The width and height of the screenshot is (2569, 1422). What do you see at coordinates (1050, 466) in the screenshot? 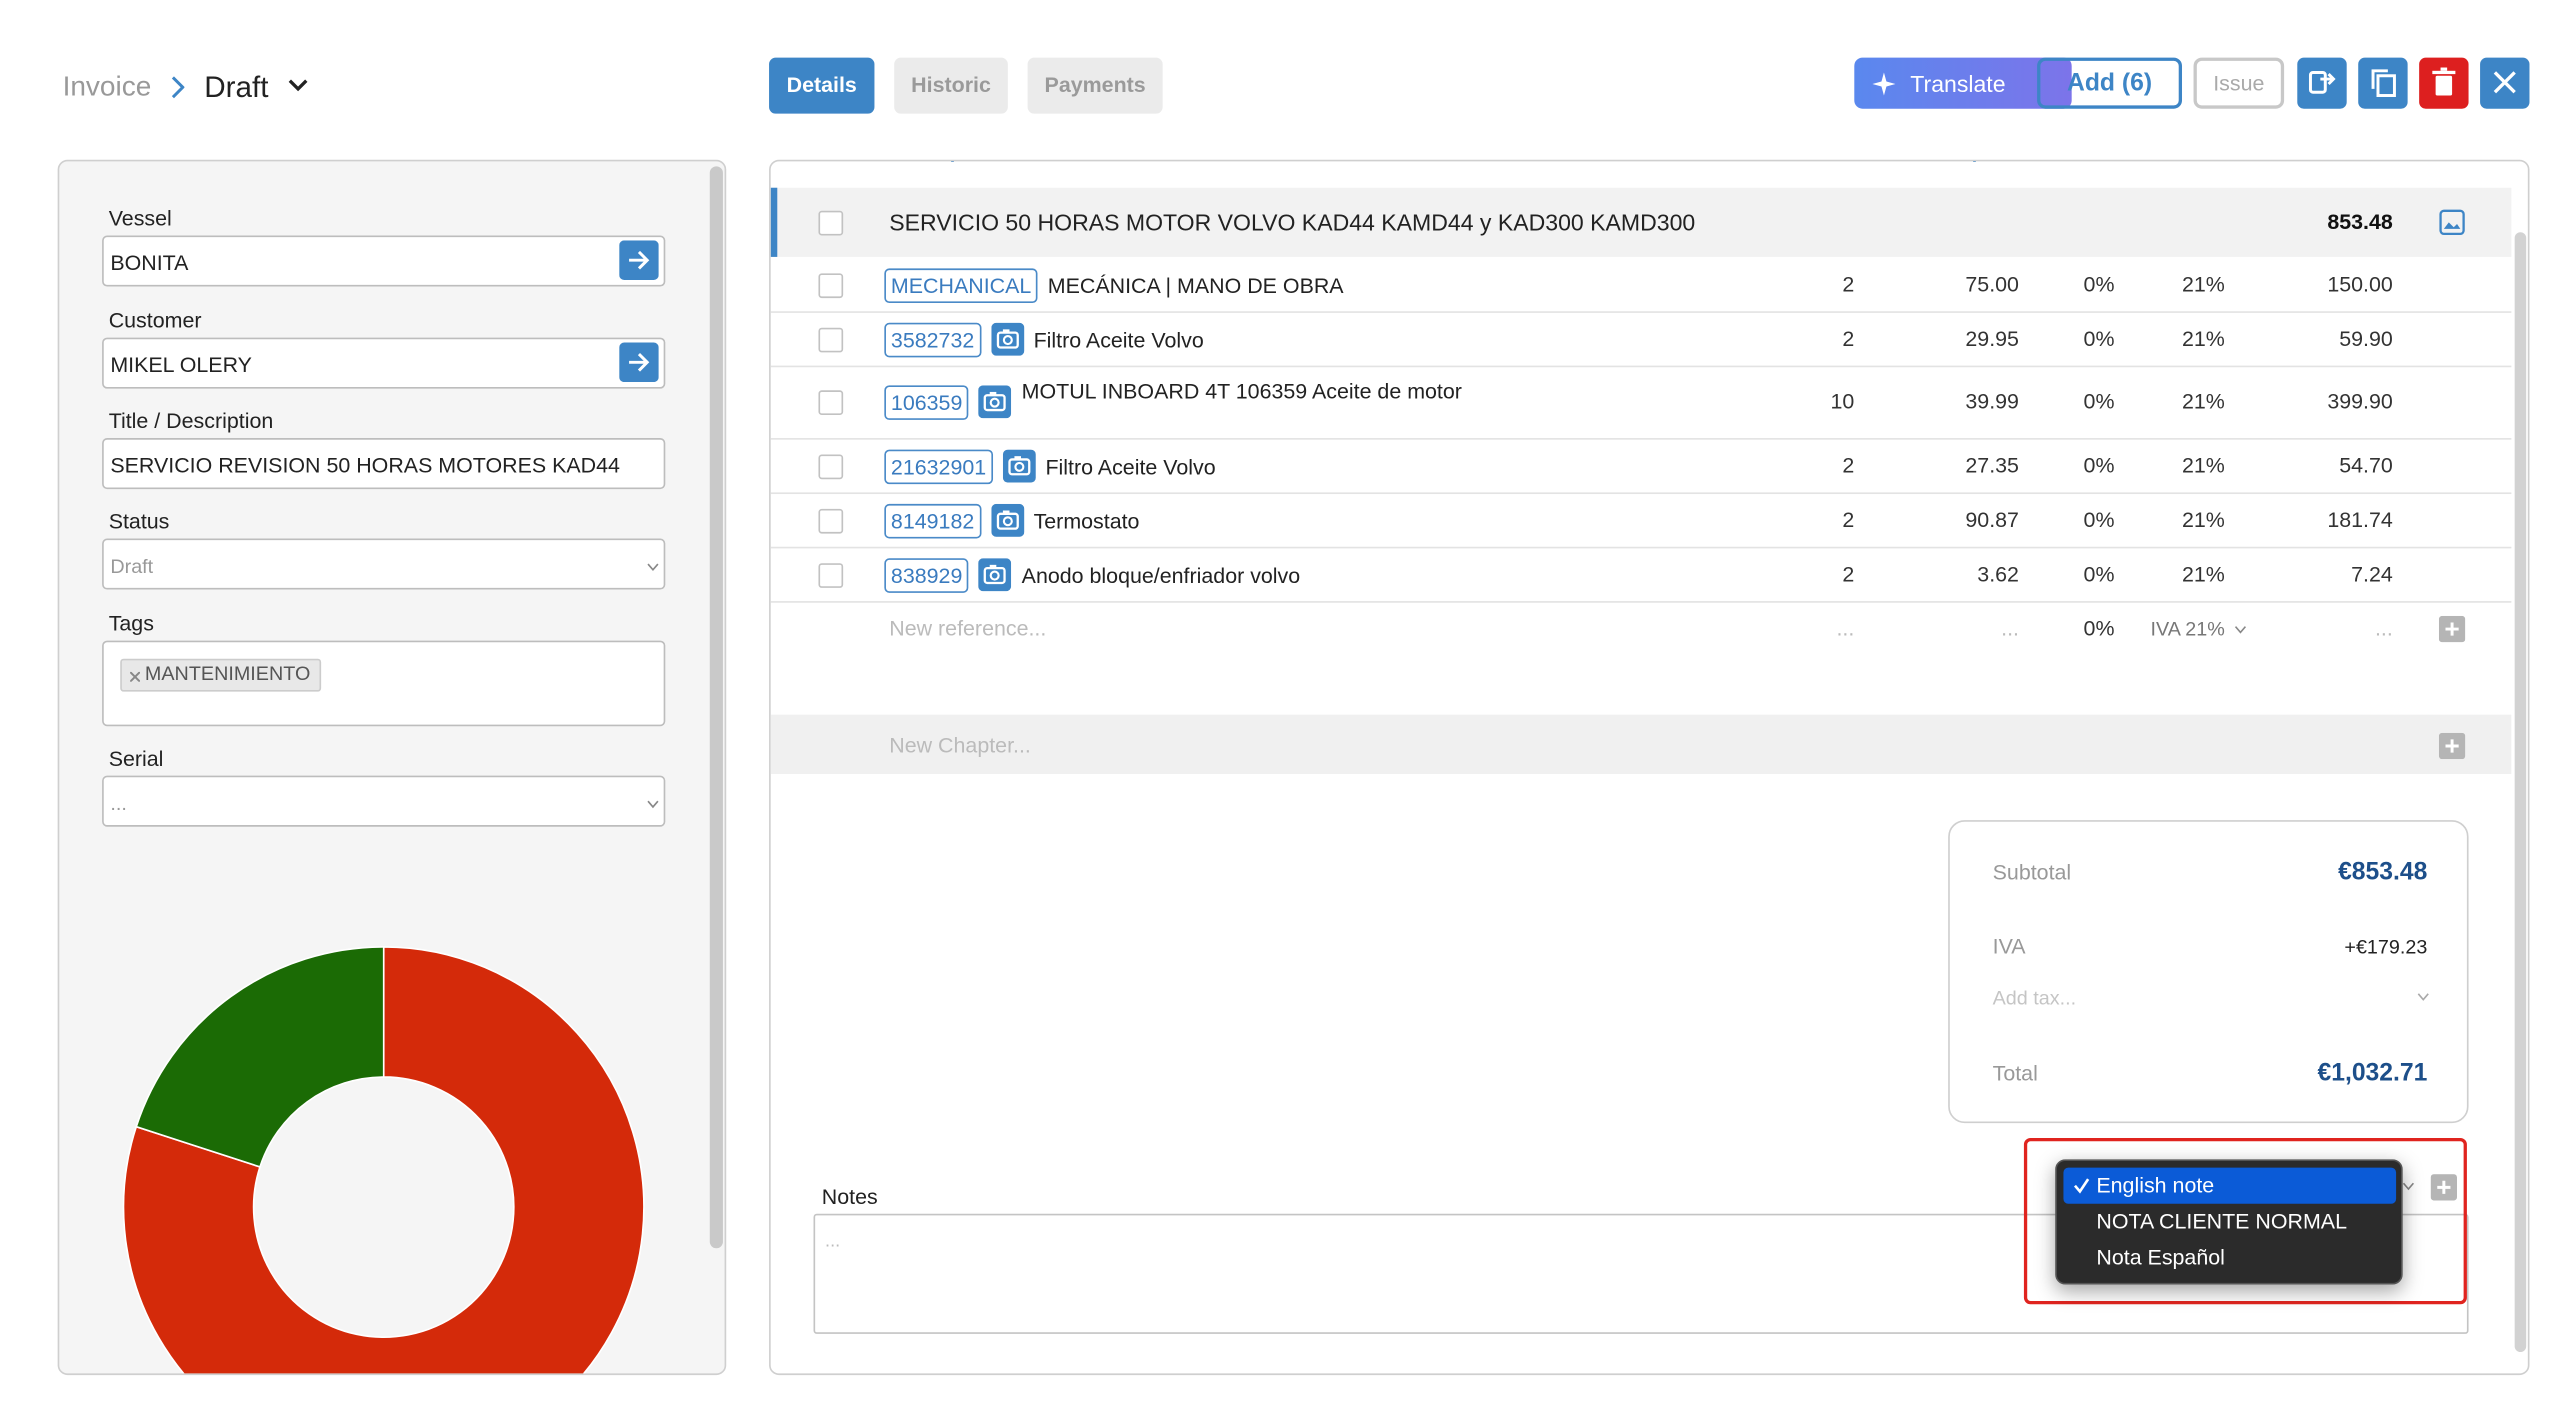
I see `line-item: 21632901 Filtro Aceite Volvo` at bounding box center [1050, 466].